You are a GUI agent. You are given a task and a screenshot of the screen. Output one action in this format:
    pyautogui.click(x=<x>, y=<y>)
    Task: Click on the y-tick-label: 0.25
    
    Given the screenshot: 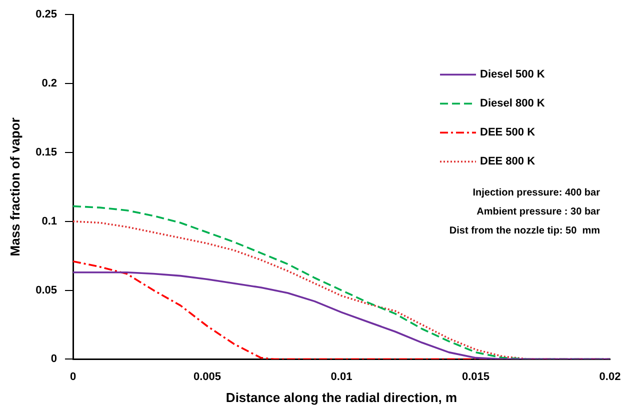 What is the action you would take?
    pyautogui.click(x=47, y=14)
    